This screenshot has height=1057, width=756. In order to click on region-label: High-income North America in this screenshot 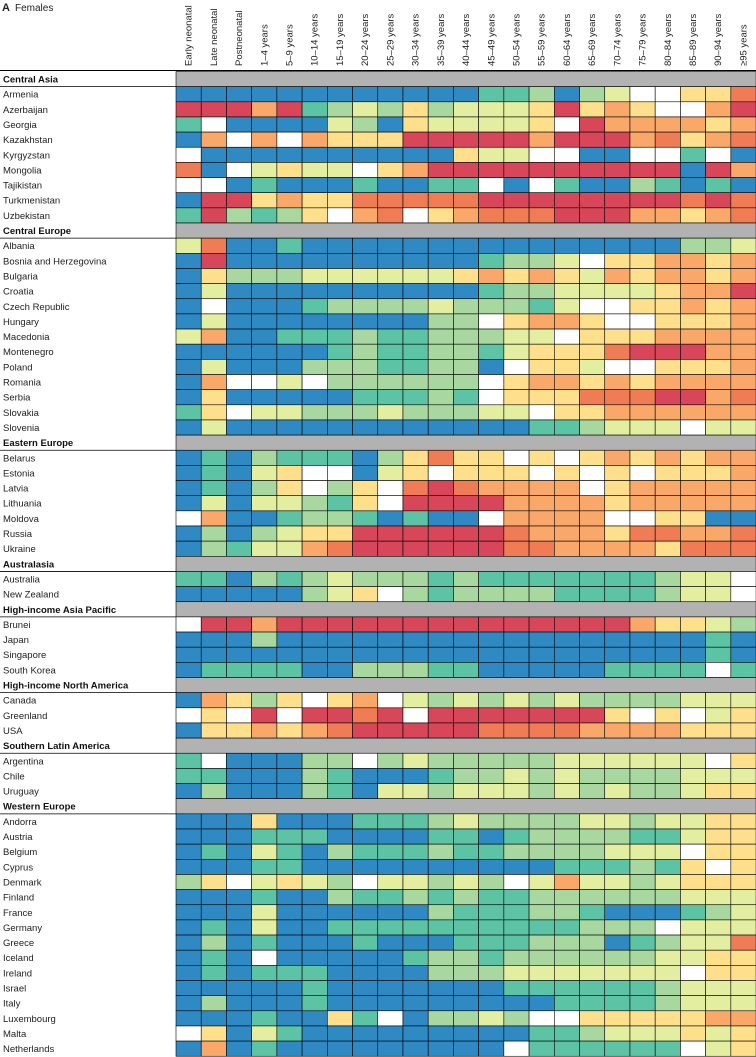, I will do `click(66, 686)`.